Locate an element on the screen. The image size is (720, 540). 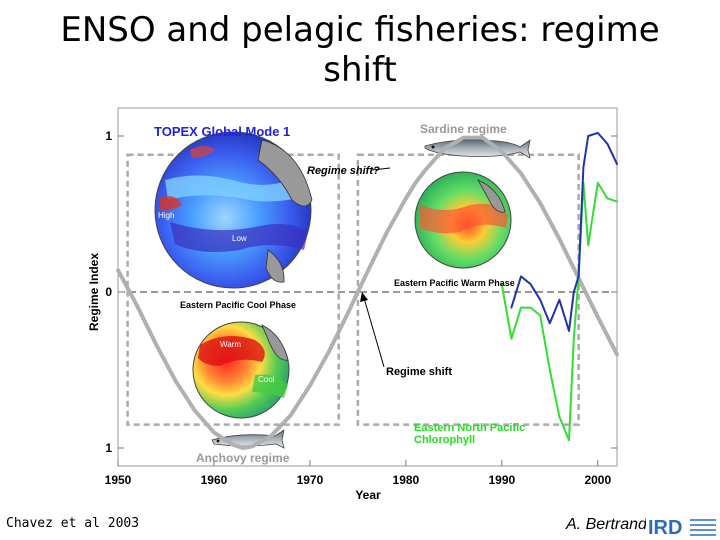
map-label-cool: Cool is located at coordinates (266, 379).